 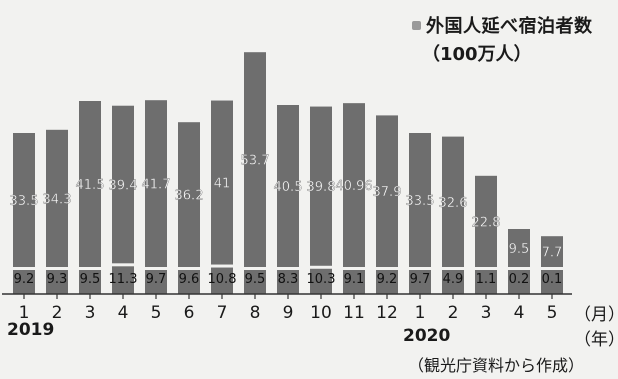 What do you see at coordinates (156, 313) in the screenshot?
I see `x-tick-label-4: 5` at bounding box center [156, 313].